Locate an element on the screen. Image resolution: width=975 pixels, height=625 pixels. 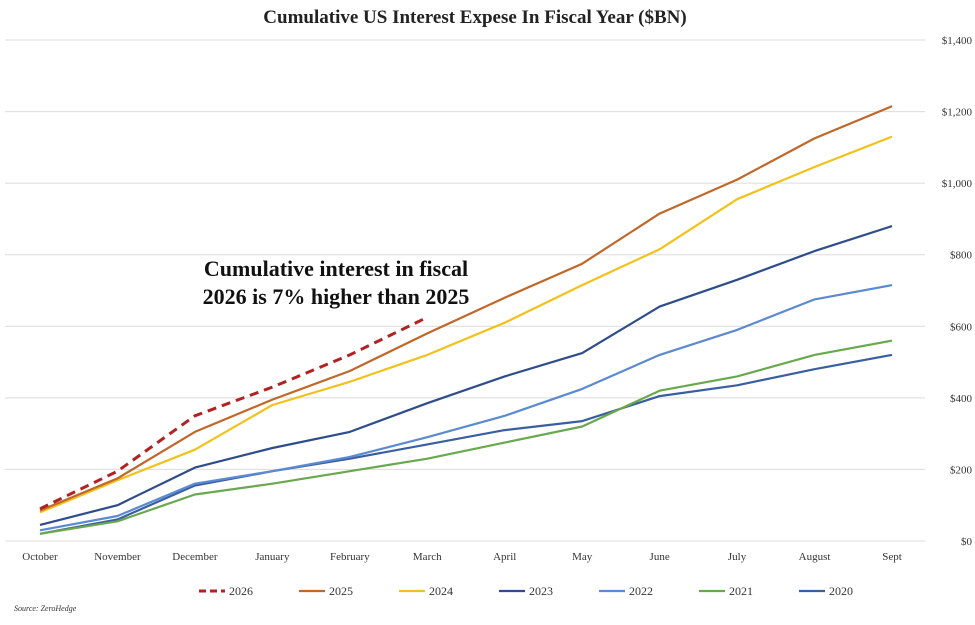
x-tick-label: August is located at coordinates (815, 557).